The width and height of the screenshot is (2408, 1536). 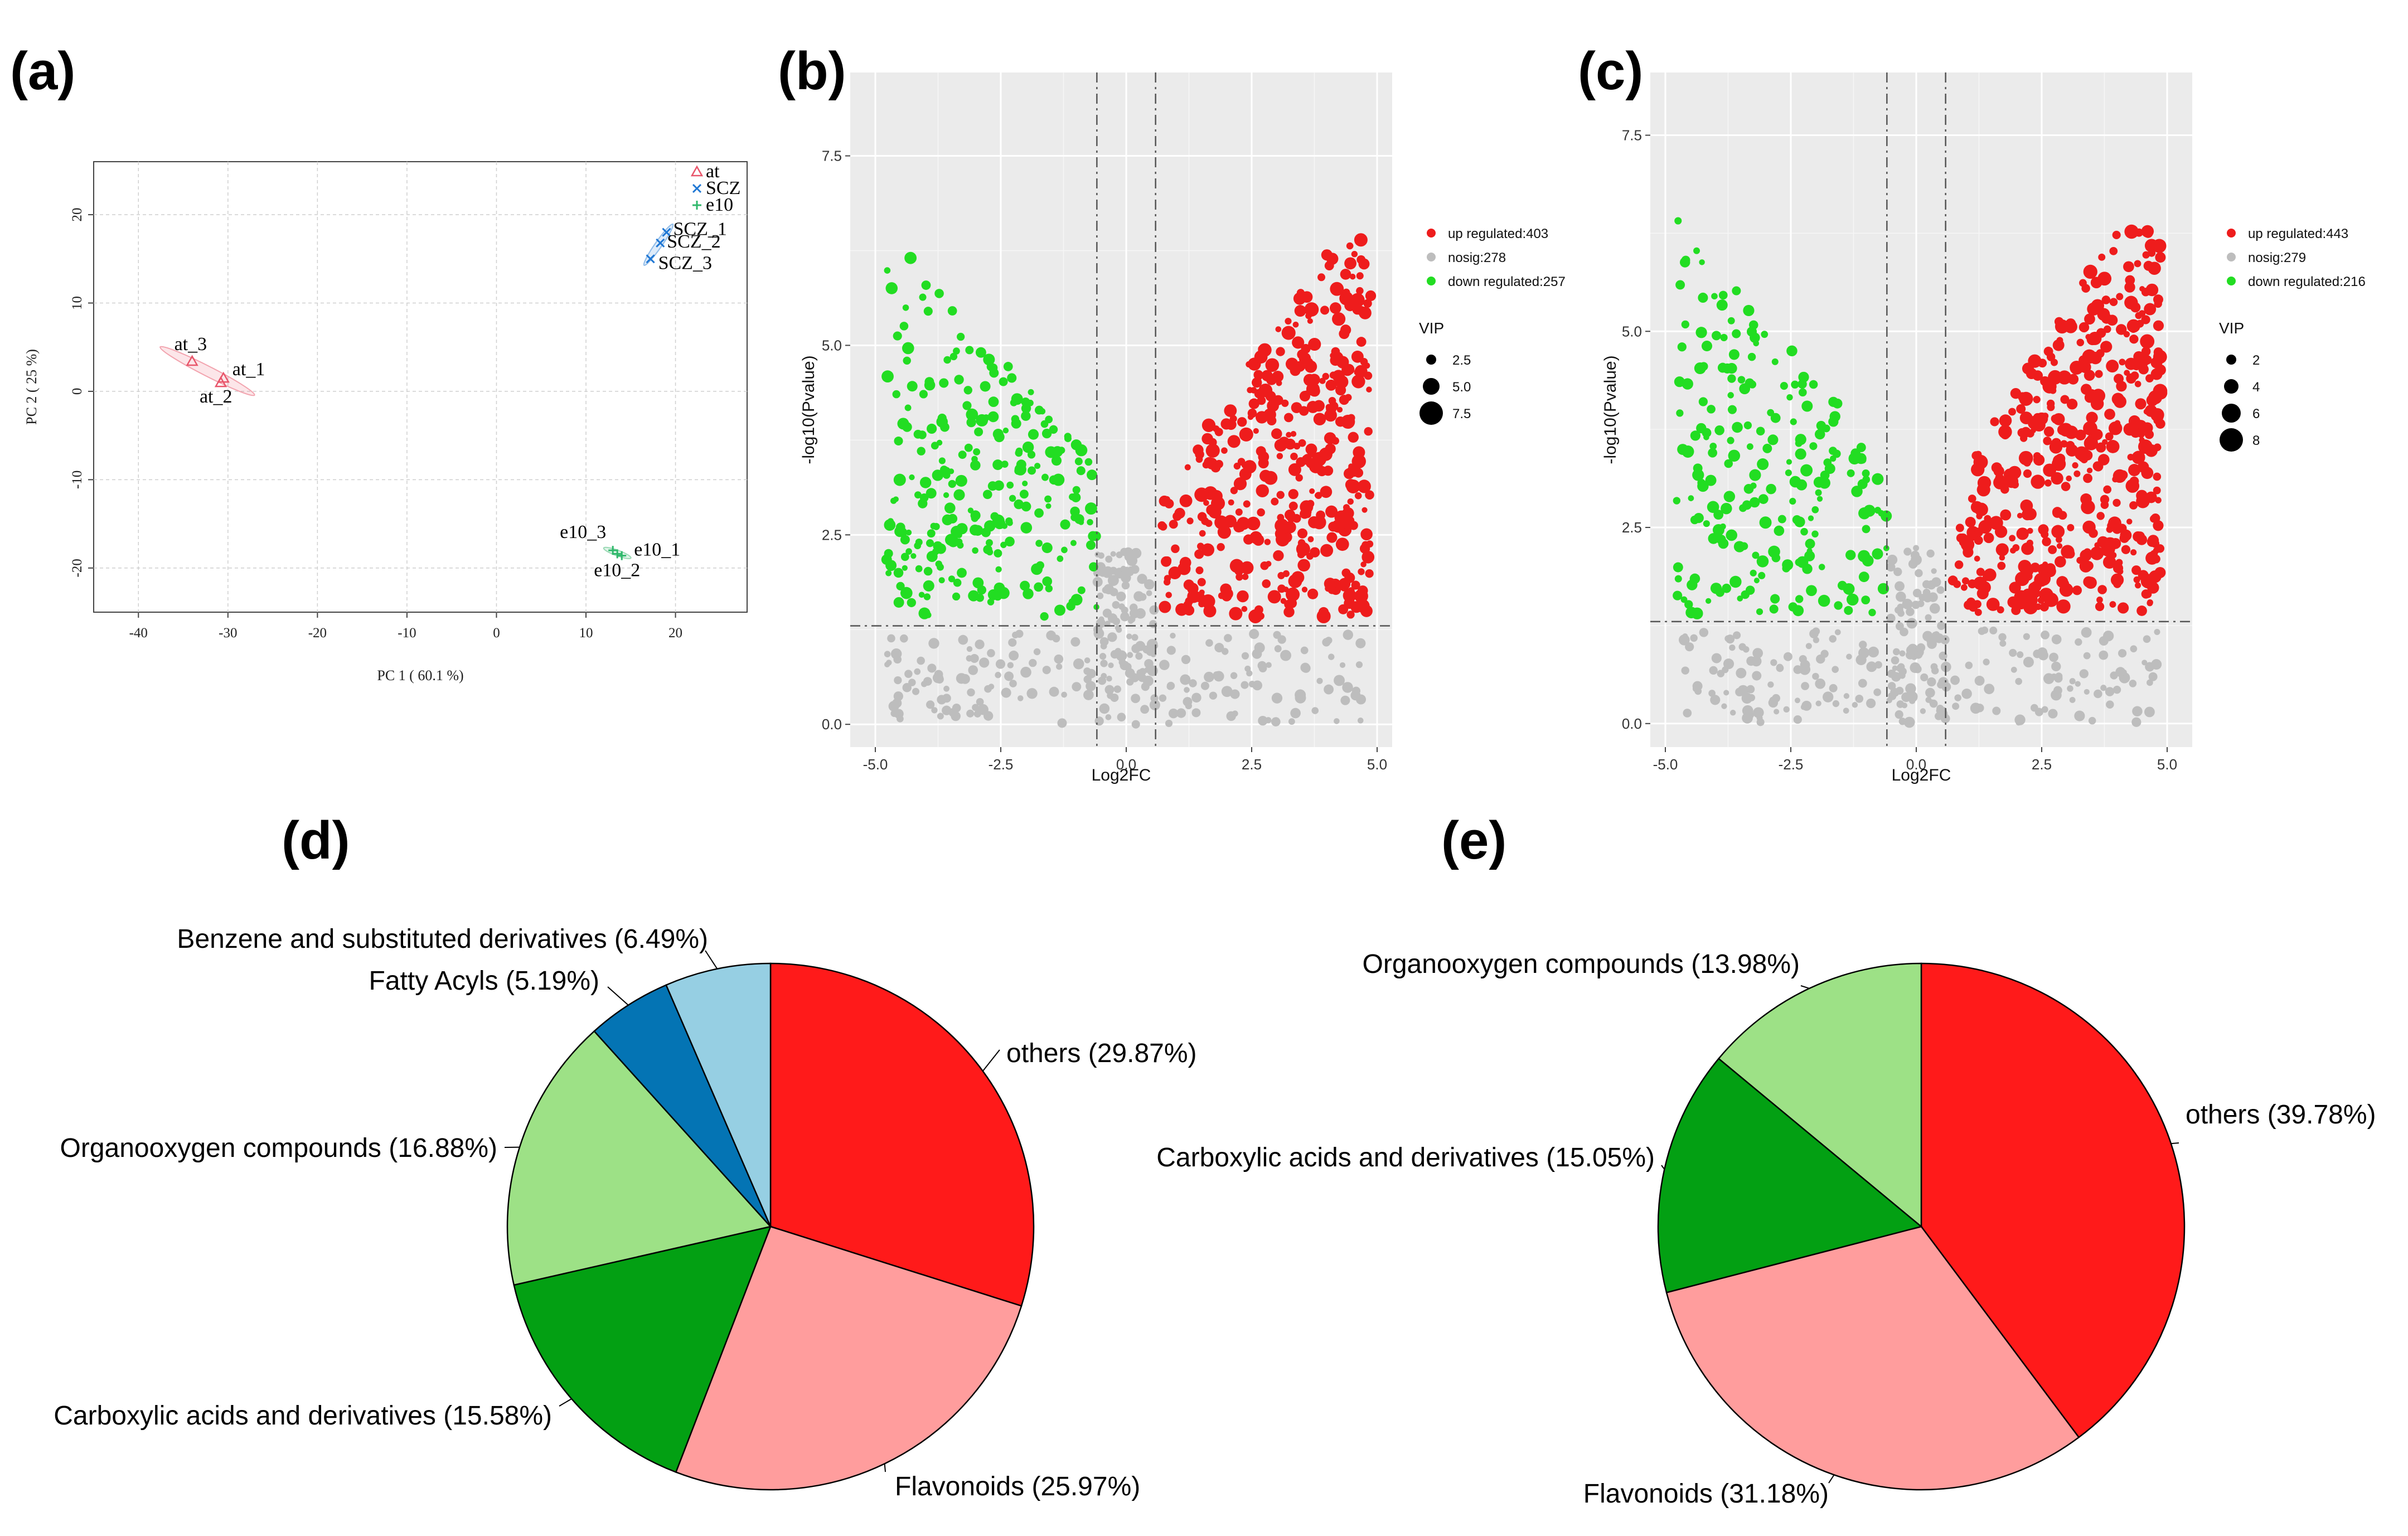 What do you see at coordinates (316, 841) in the screenshot?
I see `panel-label-d: (d)` at bounding box center [316, 841].